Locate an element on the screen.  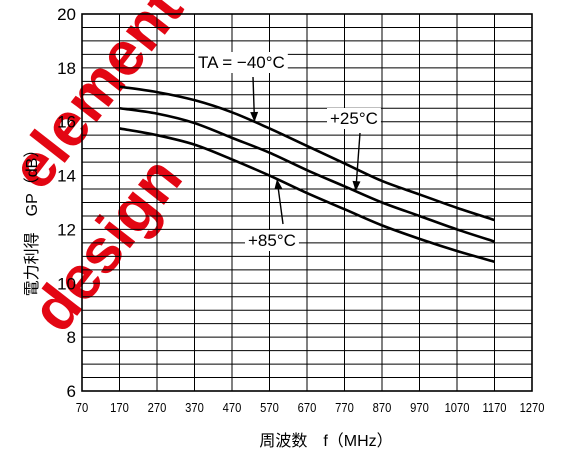
x-tick-label: 1070 is located at coordinates (457, 407).